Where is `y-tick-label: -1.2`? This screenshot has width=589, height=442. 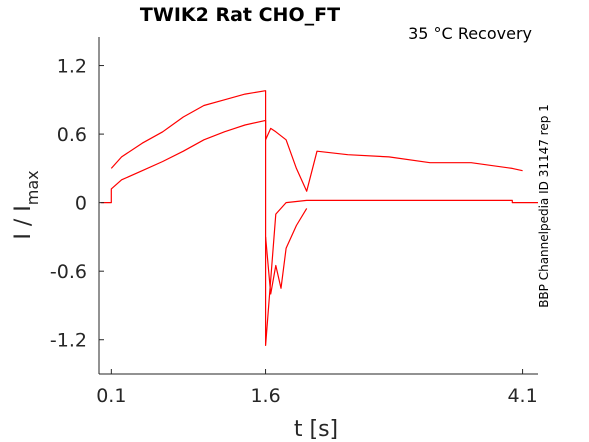 y-tick-label: -1.2 is located at coordinates (68, 341).